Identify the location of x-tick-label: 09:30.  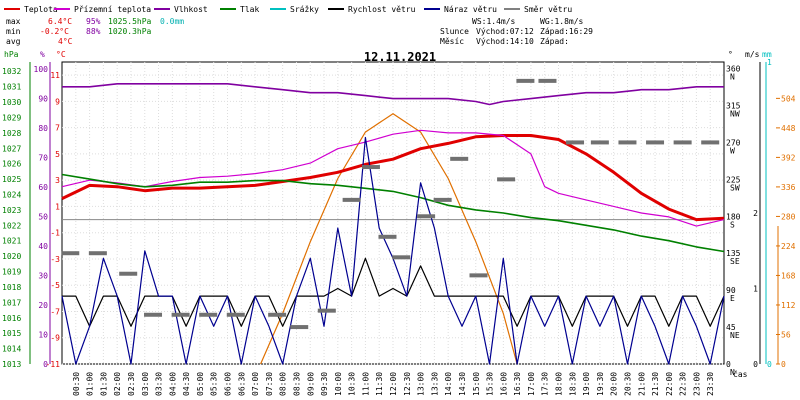
(324, 384).